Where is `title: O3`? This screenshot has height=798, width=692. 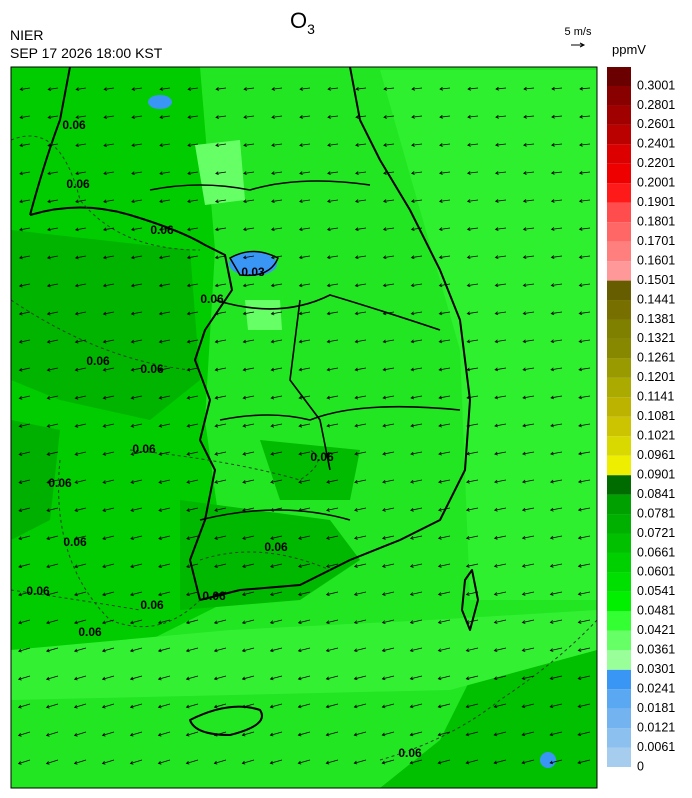
title: O3 is located at coordinates (302, 22).